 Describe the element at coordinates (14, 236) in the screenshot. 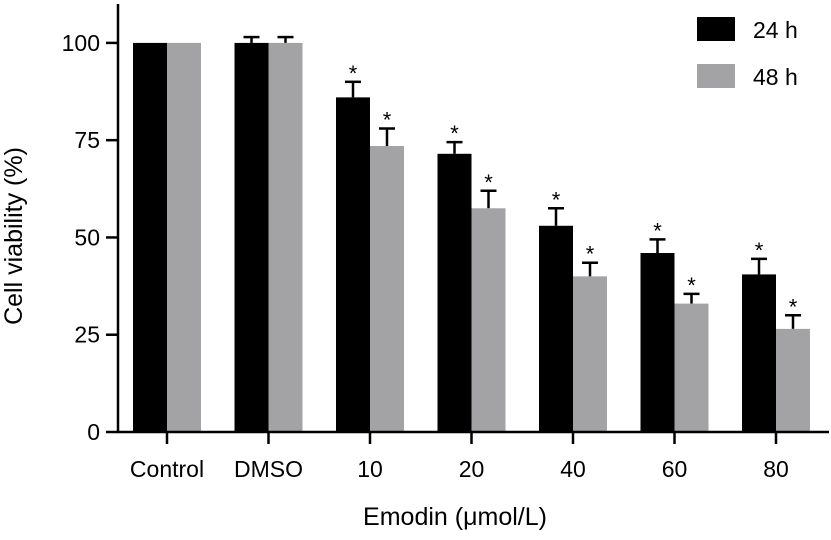

I see `y-axis-label: Cell viability (%)` at that location.